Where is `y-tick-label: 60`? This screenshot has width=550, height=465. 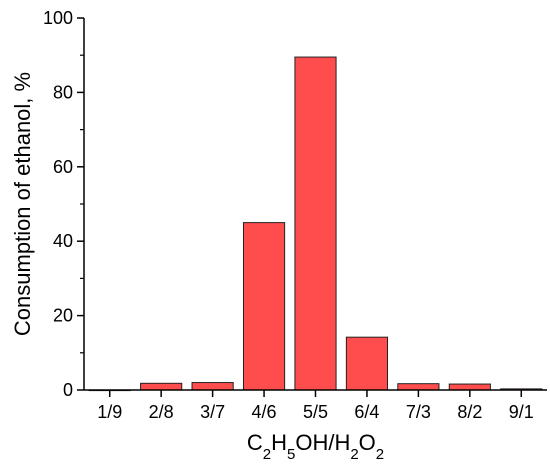
y-tick-label: 60 is located at coordinates (63, 167).